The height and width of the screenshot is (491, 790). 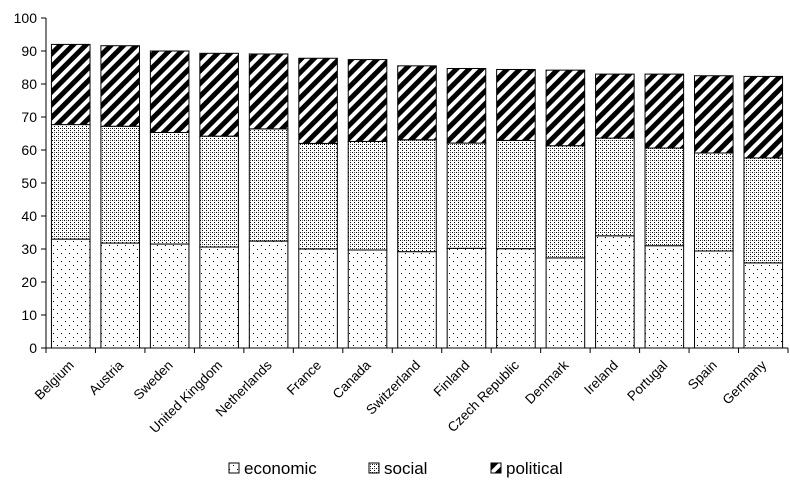 What do you see at coordinates (496, 468) in the screenshot?
I see `legend-swatch-political` at bounding box center [496, 468].